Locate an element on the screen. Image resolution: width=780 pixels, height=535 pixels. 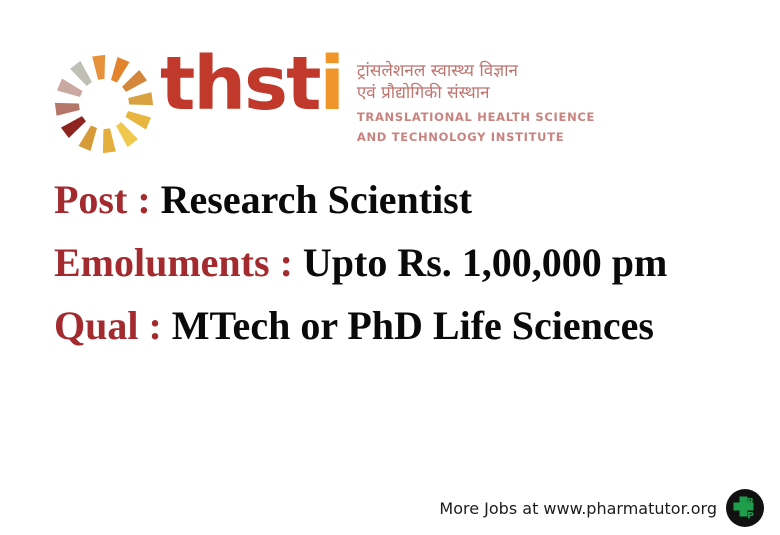
institute-name-english-line-1: TRANSLATIONAL HEALTH SCIENCE is located at coordinates (476, 116).